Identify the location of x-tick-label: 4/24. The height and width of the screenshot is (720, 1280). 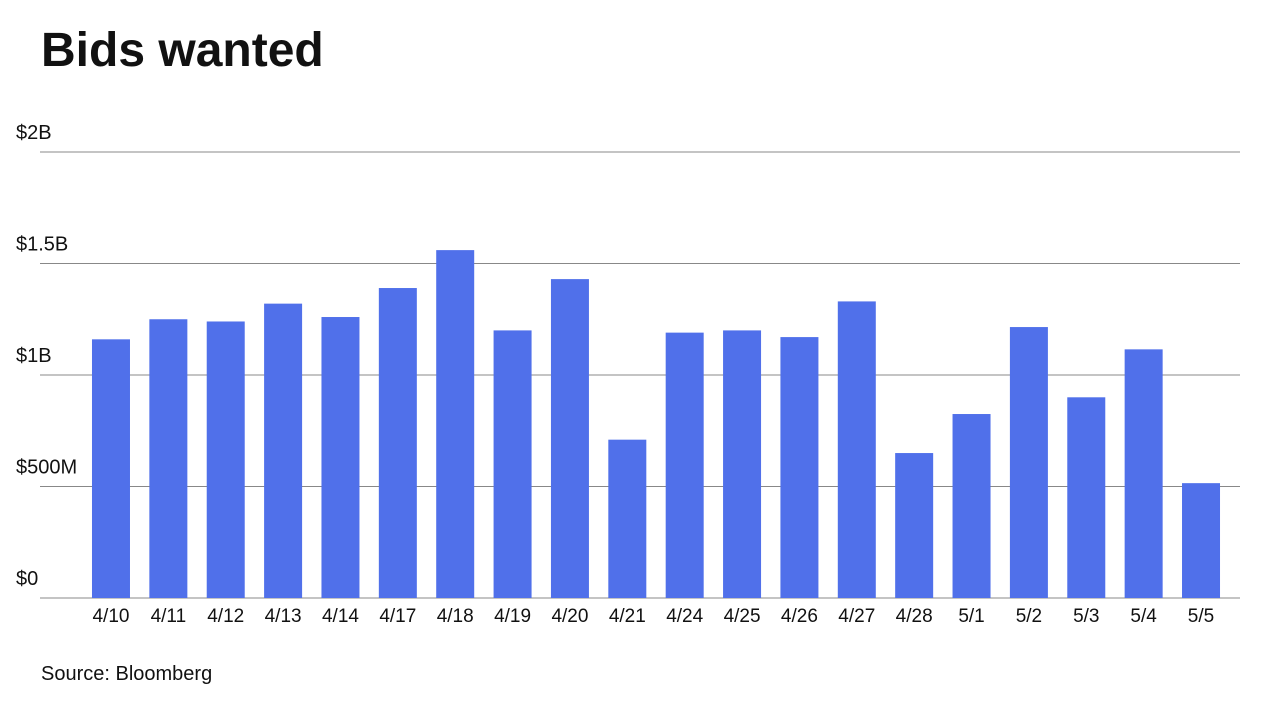
(684, 616).